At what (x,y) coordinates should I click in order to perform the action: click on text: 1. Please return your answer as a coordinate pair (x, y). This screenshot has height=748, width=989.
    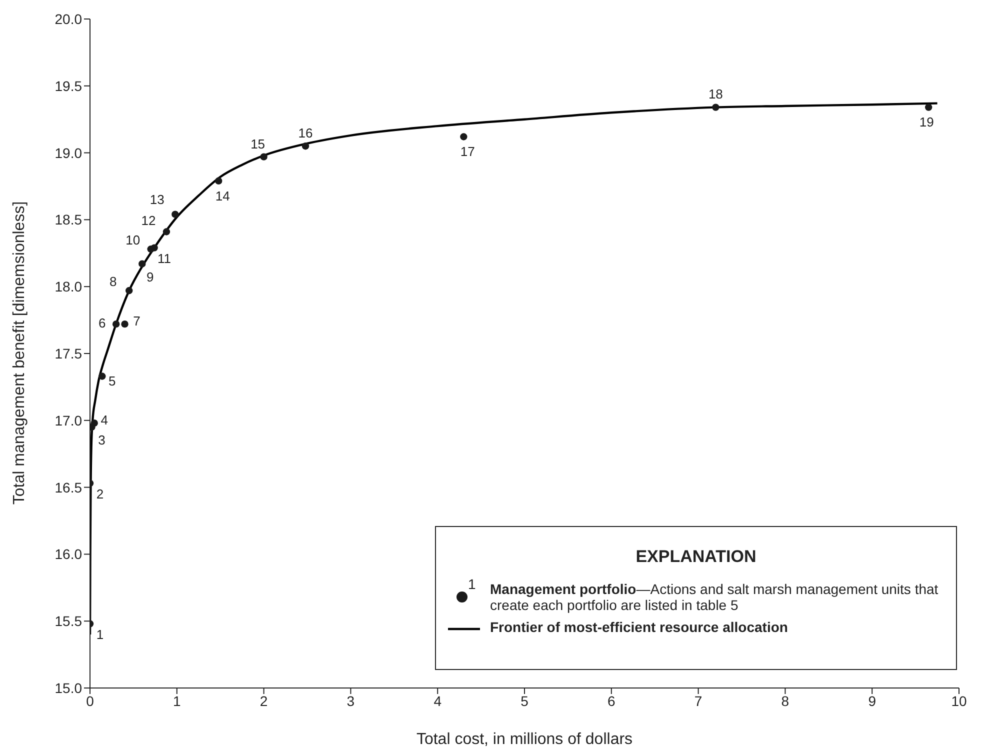
    Looking at the image, I should click on (472, 584).